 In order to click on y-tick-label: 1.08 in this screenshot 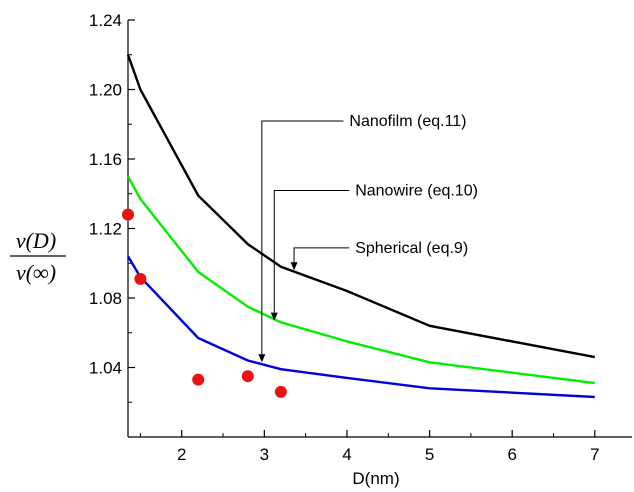, I will do `click(105, 298)`.